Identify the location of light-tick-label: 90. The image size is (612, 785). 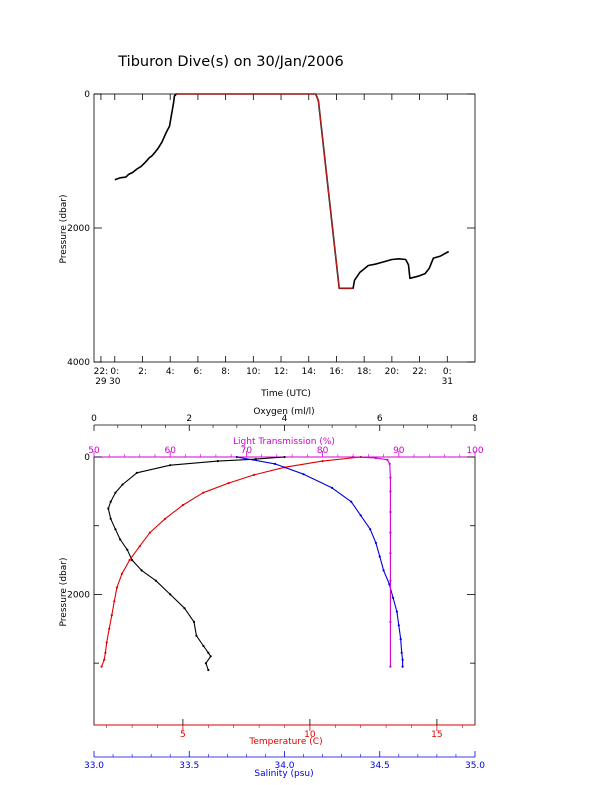
(399, 451).